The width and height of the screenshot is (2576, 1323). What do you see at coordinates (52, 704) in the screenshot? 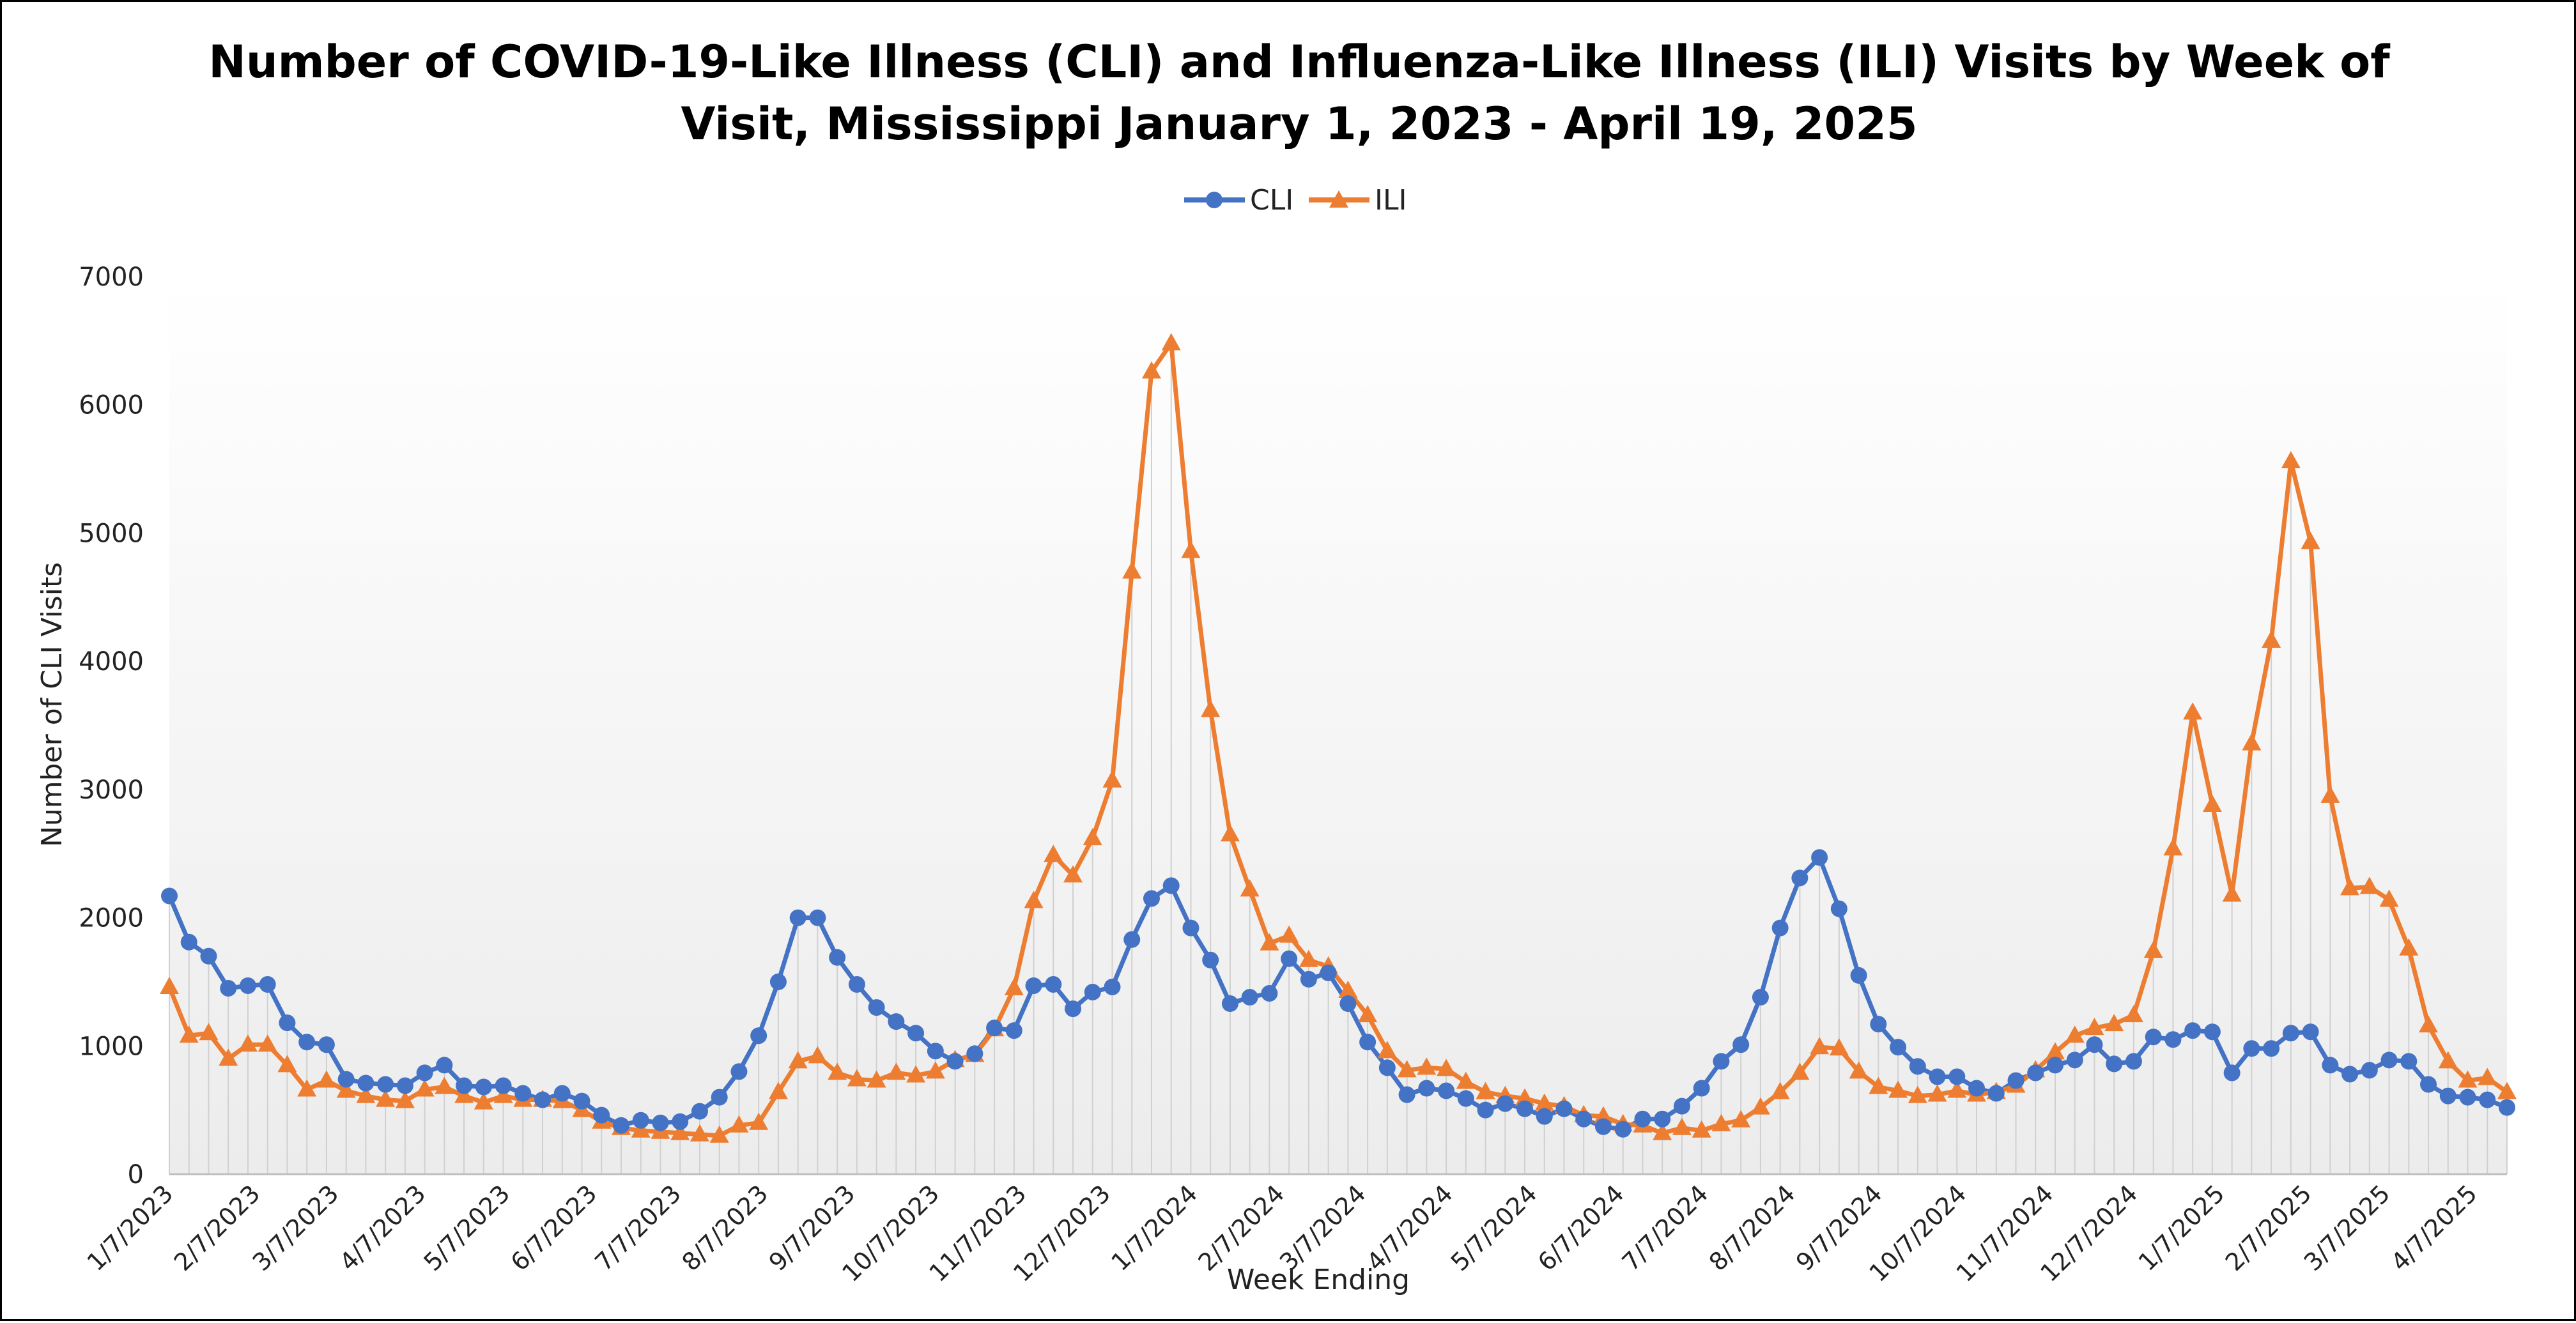
I see `y-axis-title: Number of CLI Visits` at bounding box center [52, 704].